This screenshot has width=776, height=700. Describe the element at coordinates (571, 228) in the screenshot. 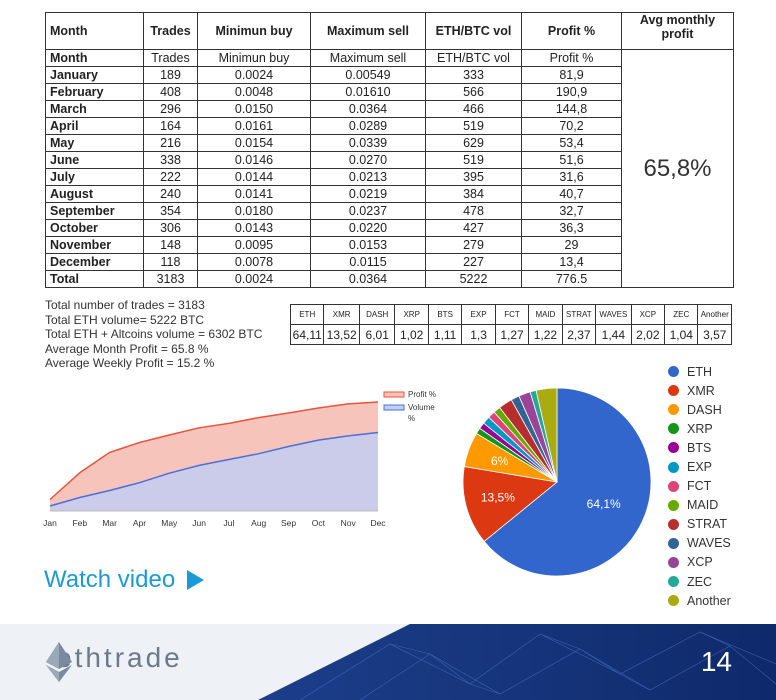

I see `table-cell: 36,3` at that location.